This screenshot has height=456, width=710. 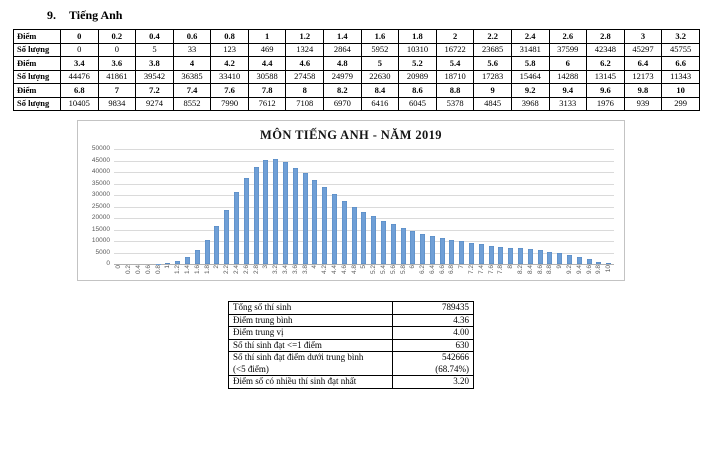 What do you see at coordinates (530, 90) in the screenshot?
I see `score-cell: 9.2` at bounding box center [530, 90].